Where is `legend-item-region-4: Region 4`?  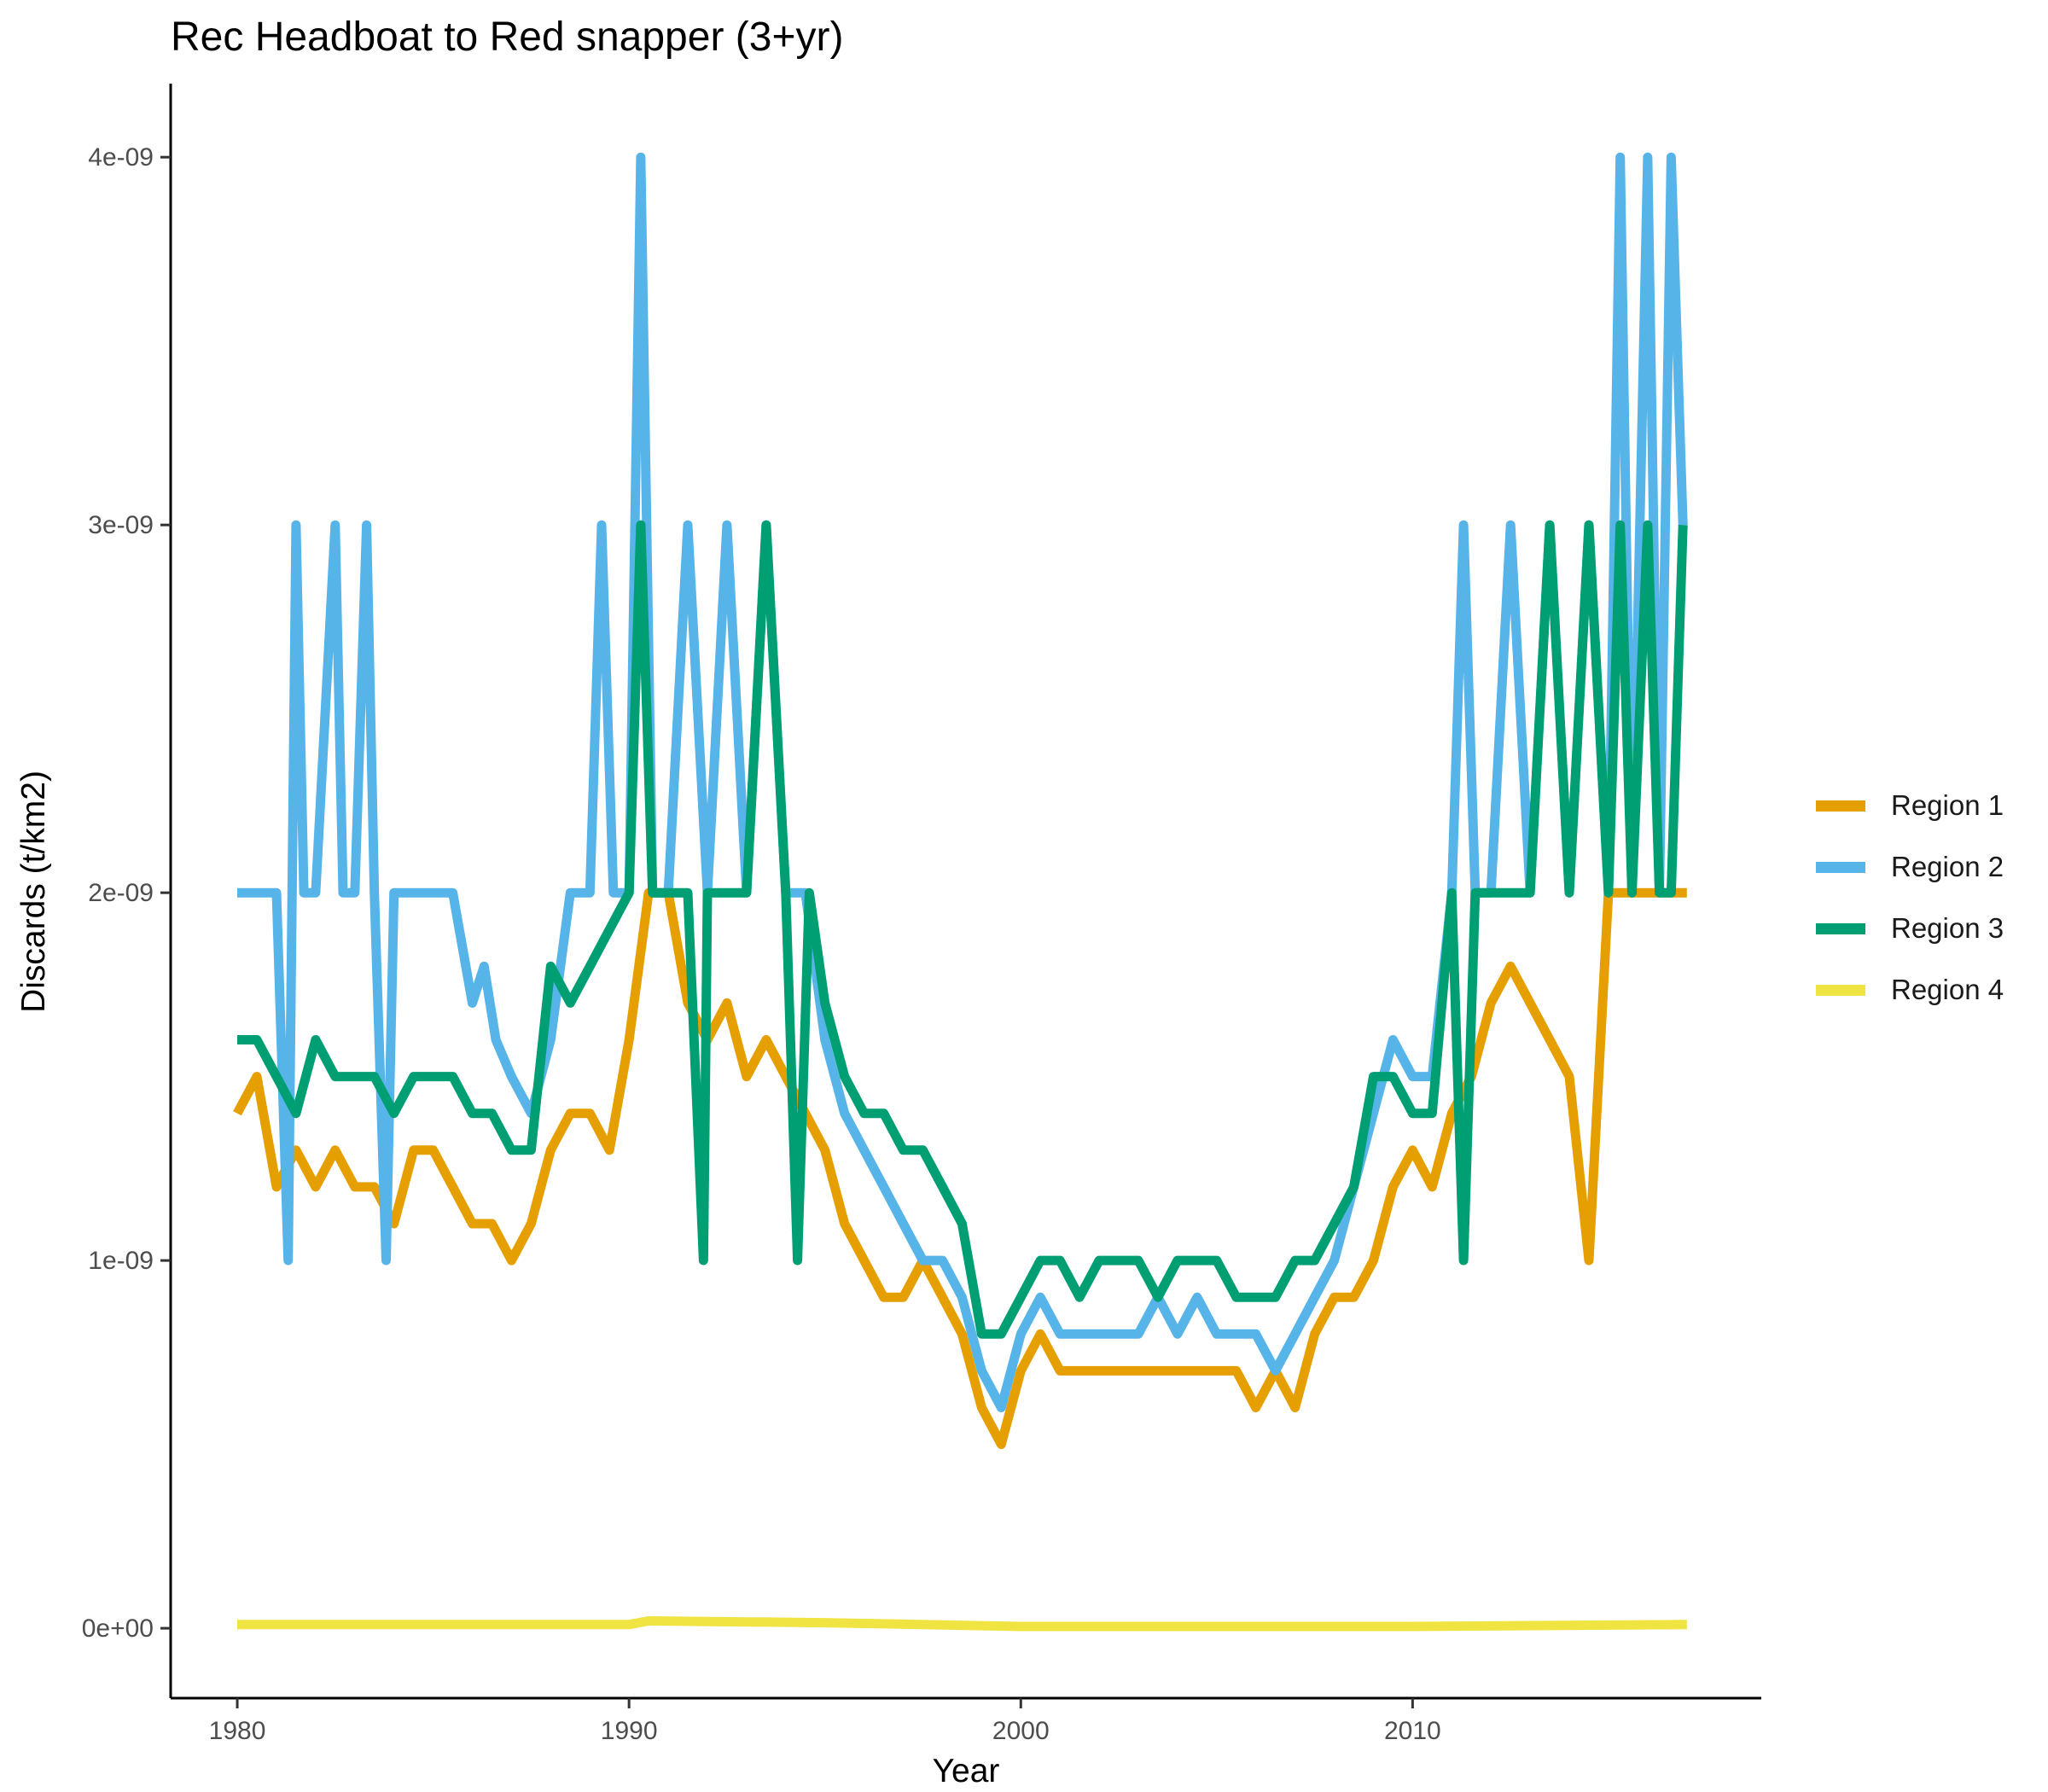
legend-item-region-4: Region 4 is located at coordinates (1910, 990).